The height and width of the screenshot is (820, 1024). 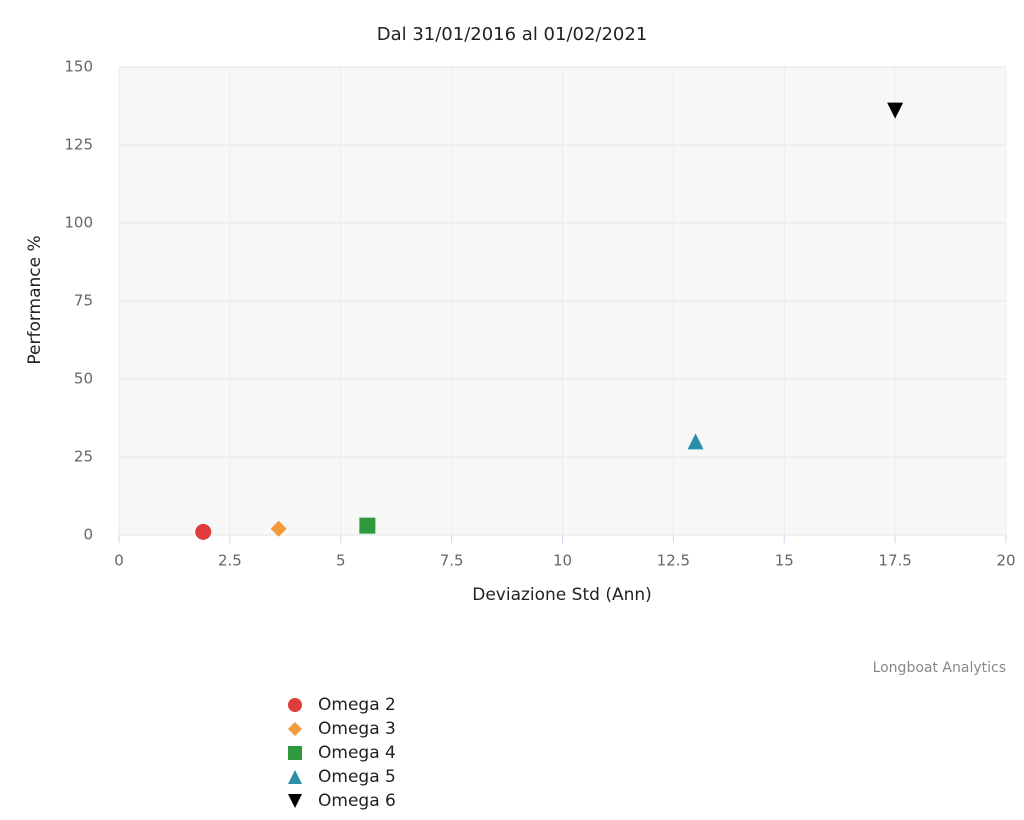 What do you see at coordinates (357, 801) in the screenshot?
I see `legend-label: Omega 6` at bounding box center [357, 801].